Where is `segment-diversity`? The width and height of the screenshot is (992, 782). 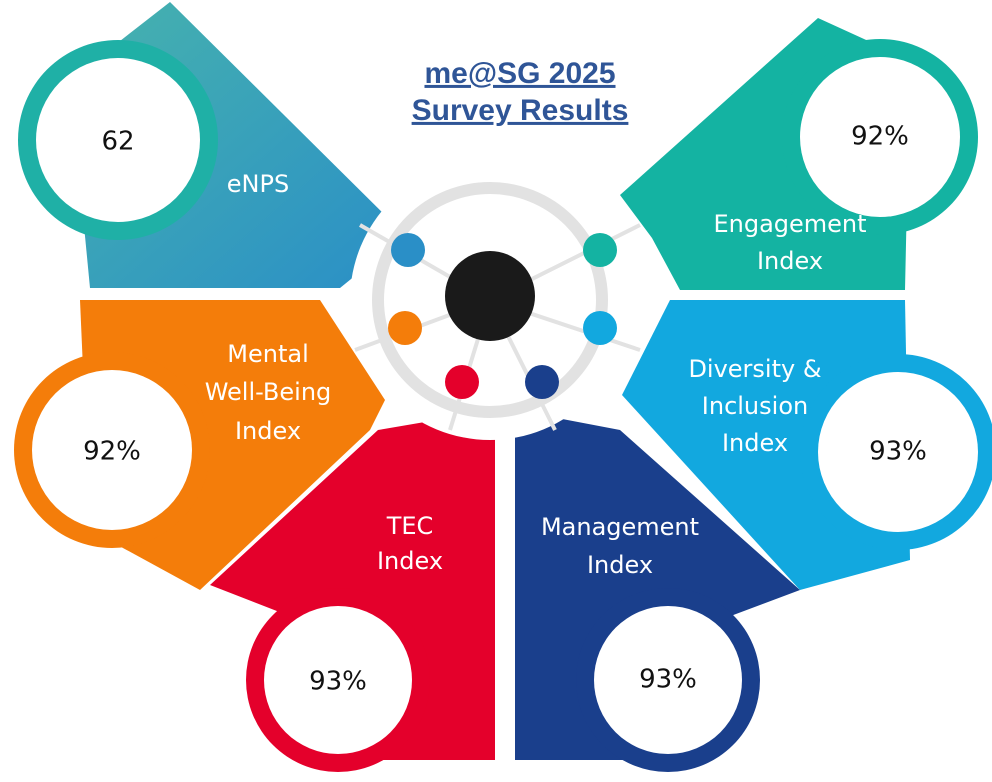 segment-diversity is located at coordinates (807, 445).